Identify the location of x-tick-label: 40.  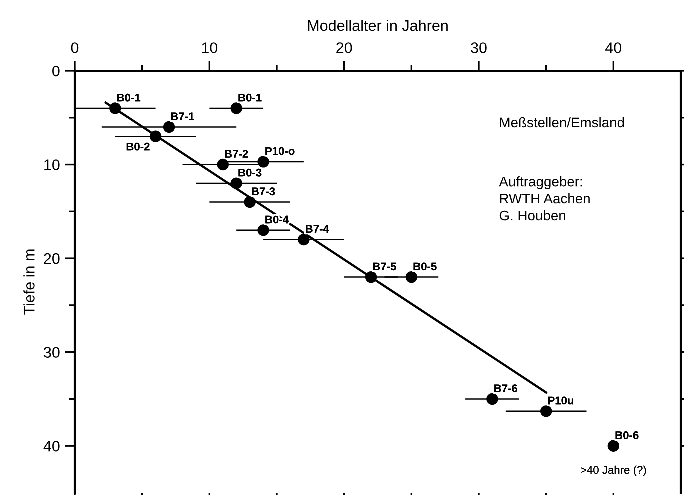
(614, 48).